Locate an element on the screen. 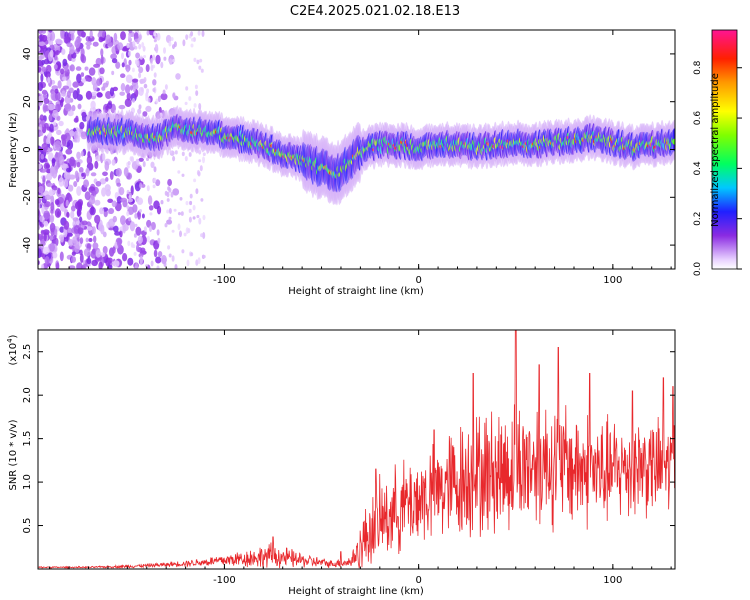  snr-multiplier-base: (x10 is located at coordinates (13, 354).